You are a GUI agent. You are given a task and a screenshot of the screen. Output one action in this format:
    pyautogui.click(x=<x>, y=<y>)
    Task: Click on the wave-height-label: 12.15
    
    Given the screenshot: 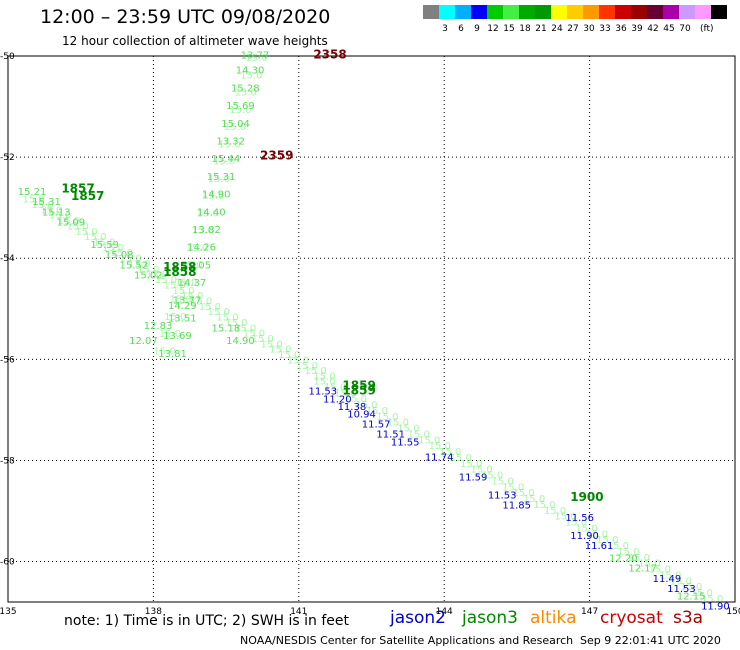 What is the action you would take?
    pyautogui.click(x=691, y=596)
    